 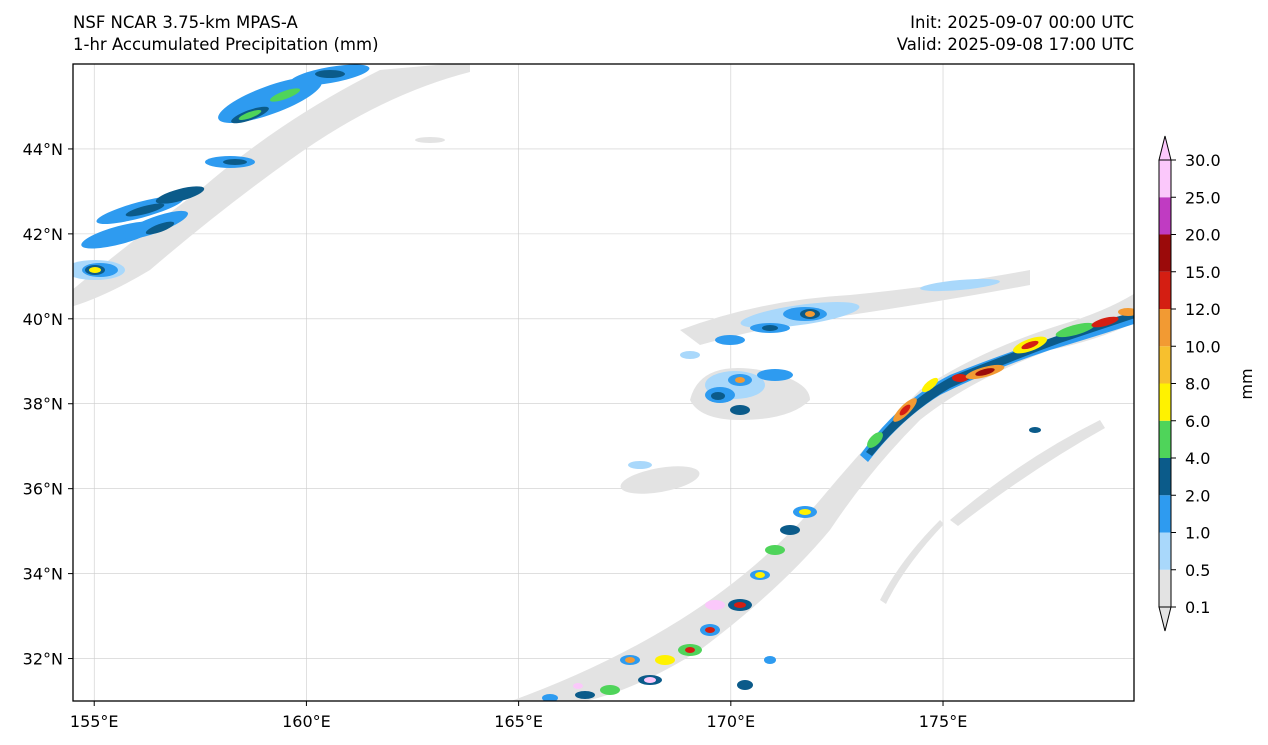 What do you see at coordinates (306, 721) in the screenshot?
I see `lon-tick-label: 160°E` at bounding box center [306, 721].